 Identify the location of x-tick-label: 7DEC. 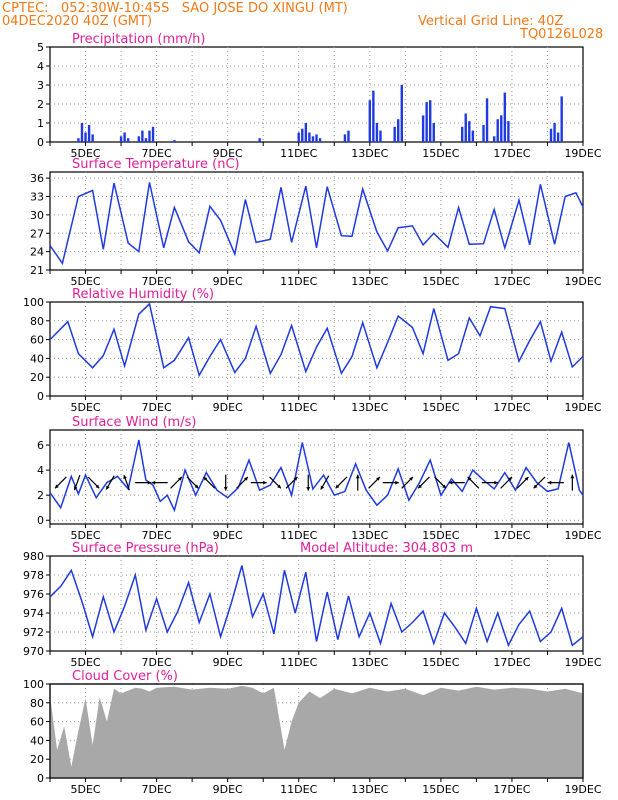
(157, 535).